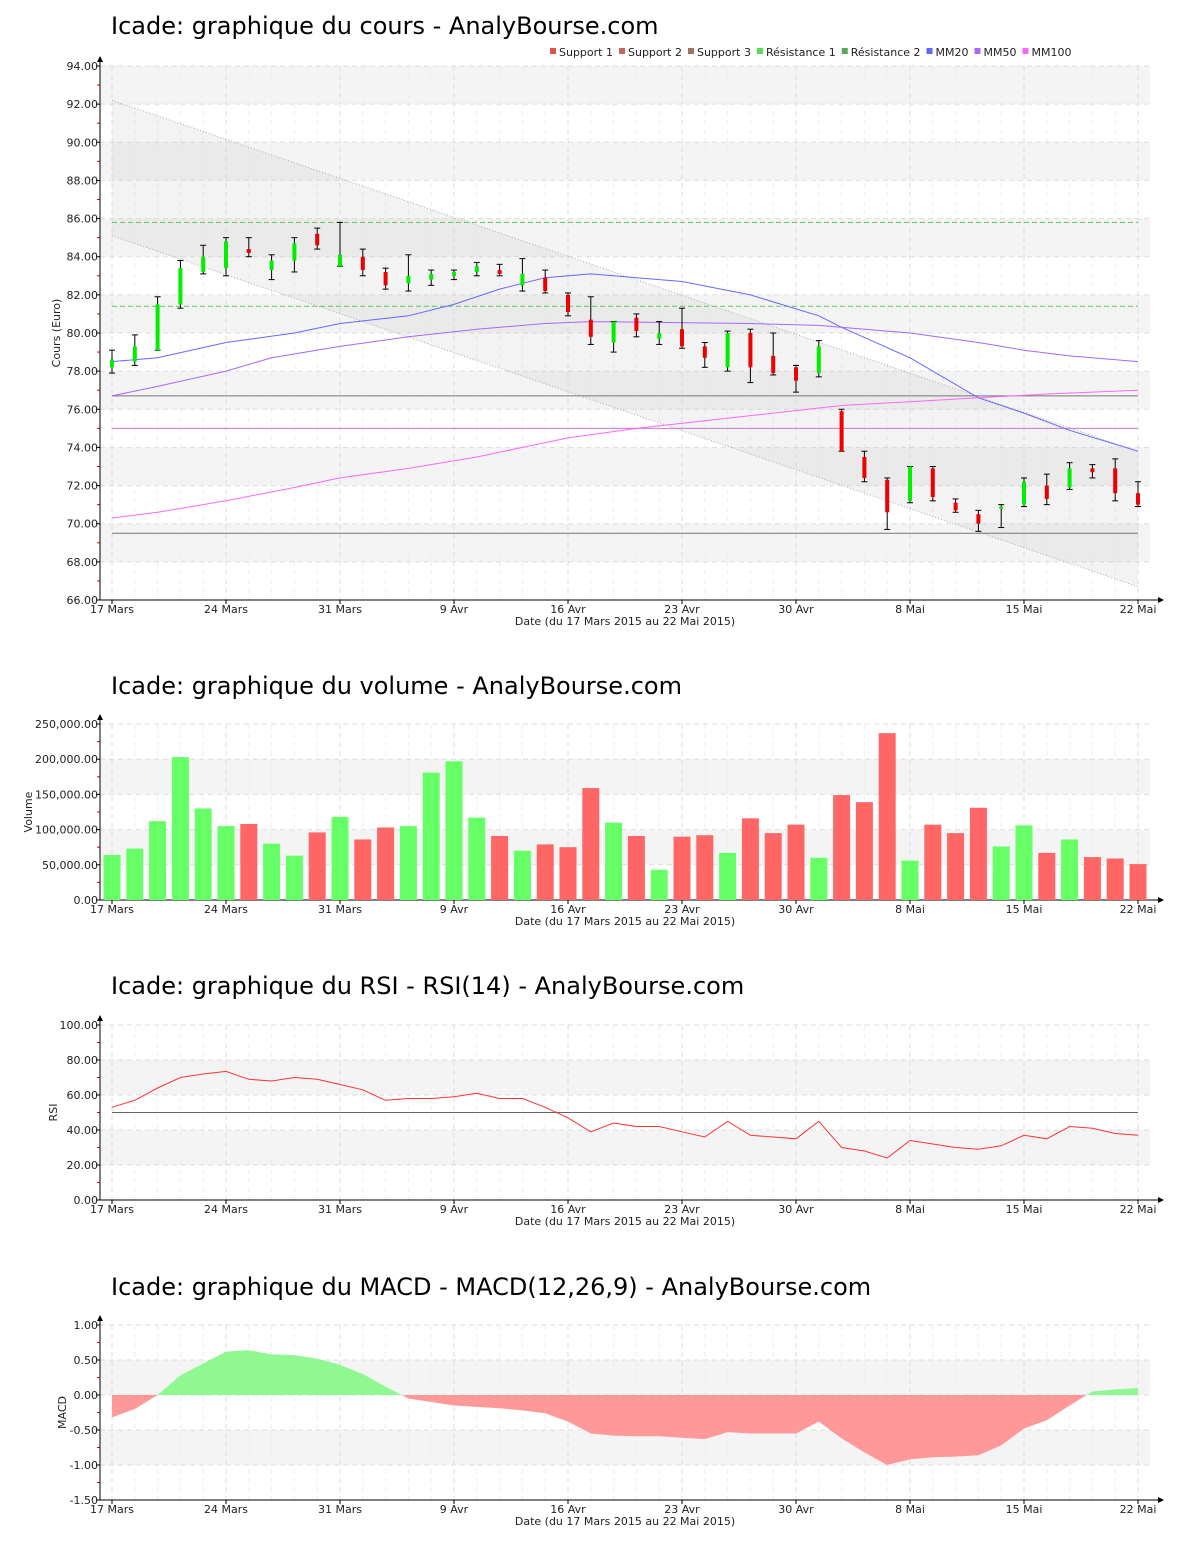  I want to click on legend-item: Support 3, so click(724, 52).